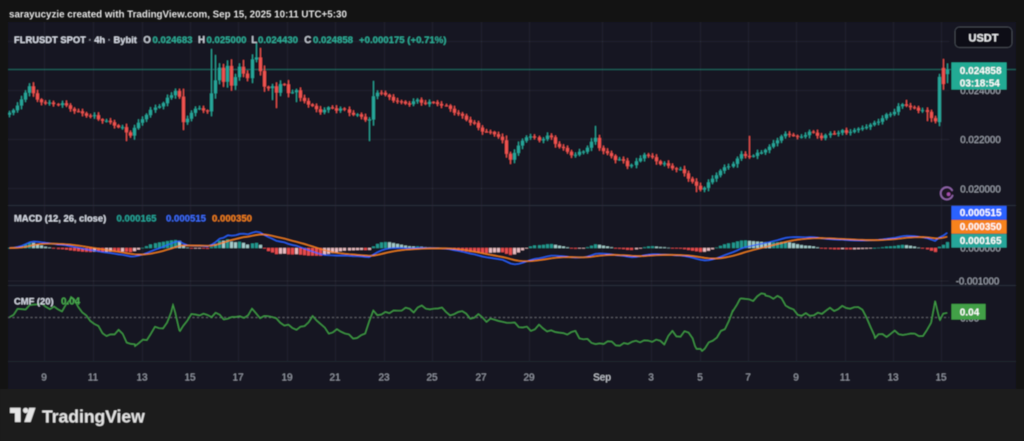  I want to click on svg-text: H, so click(201, 40).